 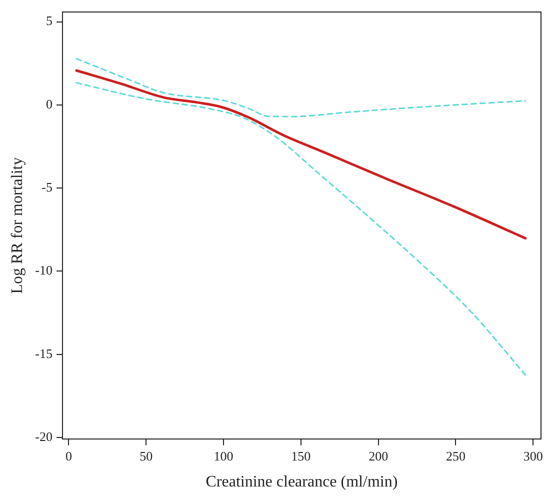 What do you see at coordinates (533, 456) in the screenshot?
I see `x-tick-label: 300` at bounding box center [533, 456].